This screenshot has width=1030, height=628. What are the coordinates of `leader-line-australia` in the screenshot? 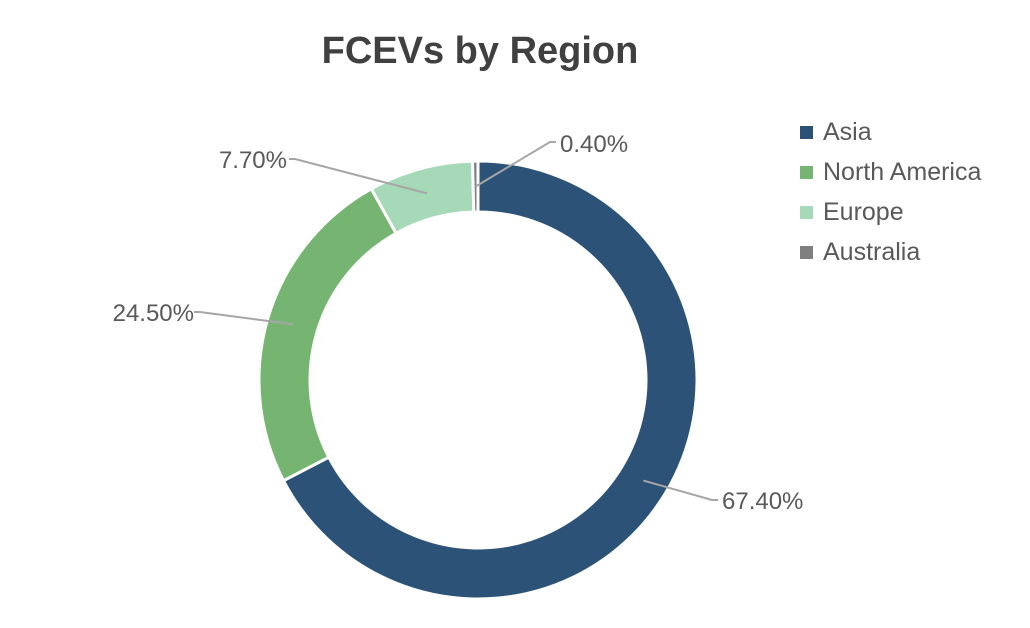 It's located at (515, 164).